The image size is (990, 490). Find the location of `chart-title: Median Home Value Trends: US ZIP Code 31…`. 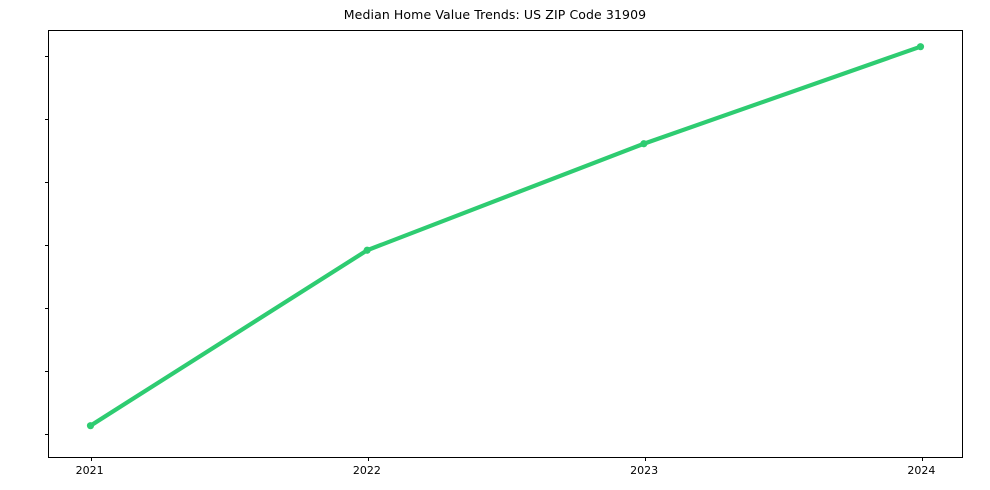

chart-title: Median Home Value Trends: US ZIP Code 31… is located at coordinates (495, 14).